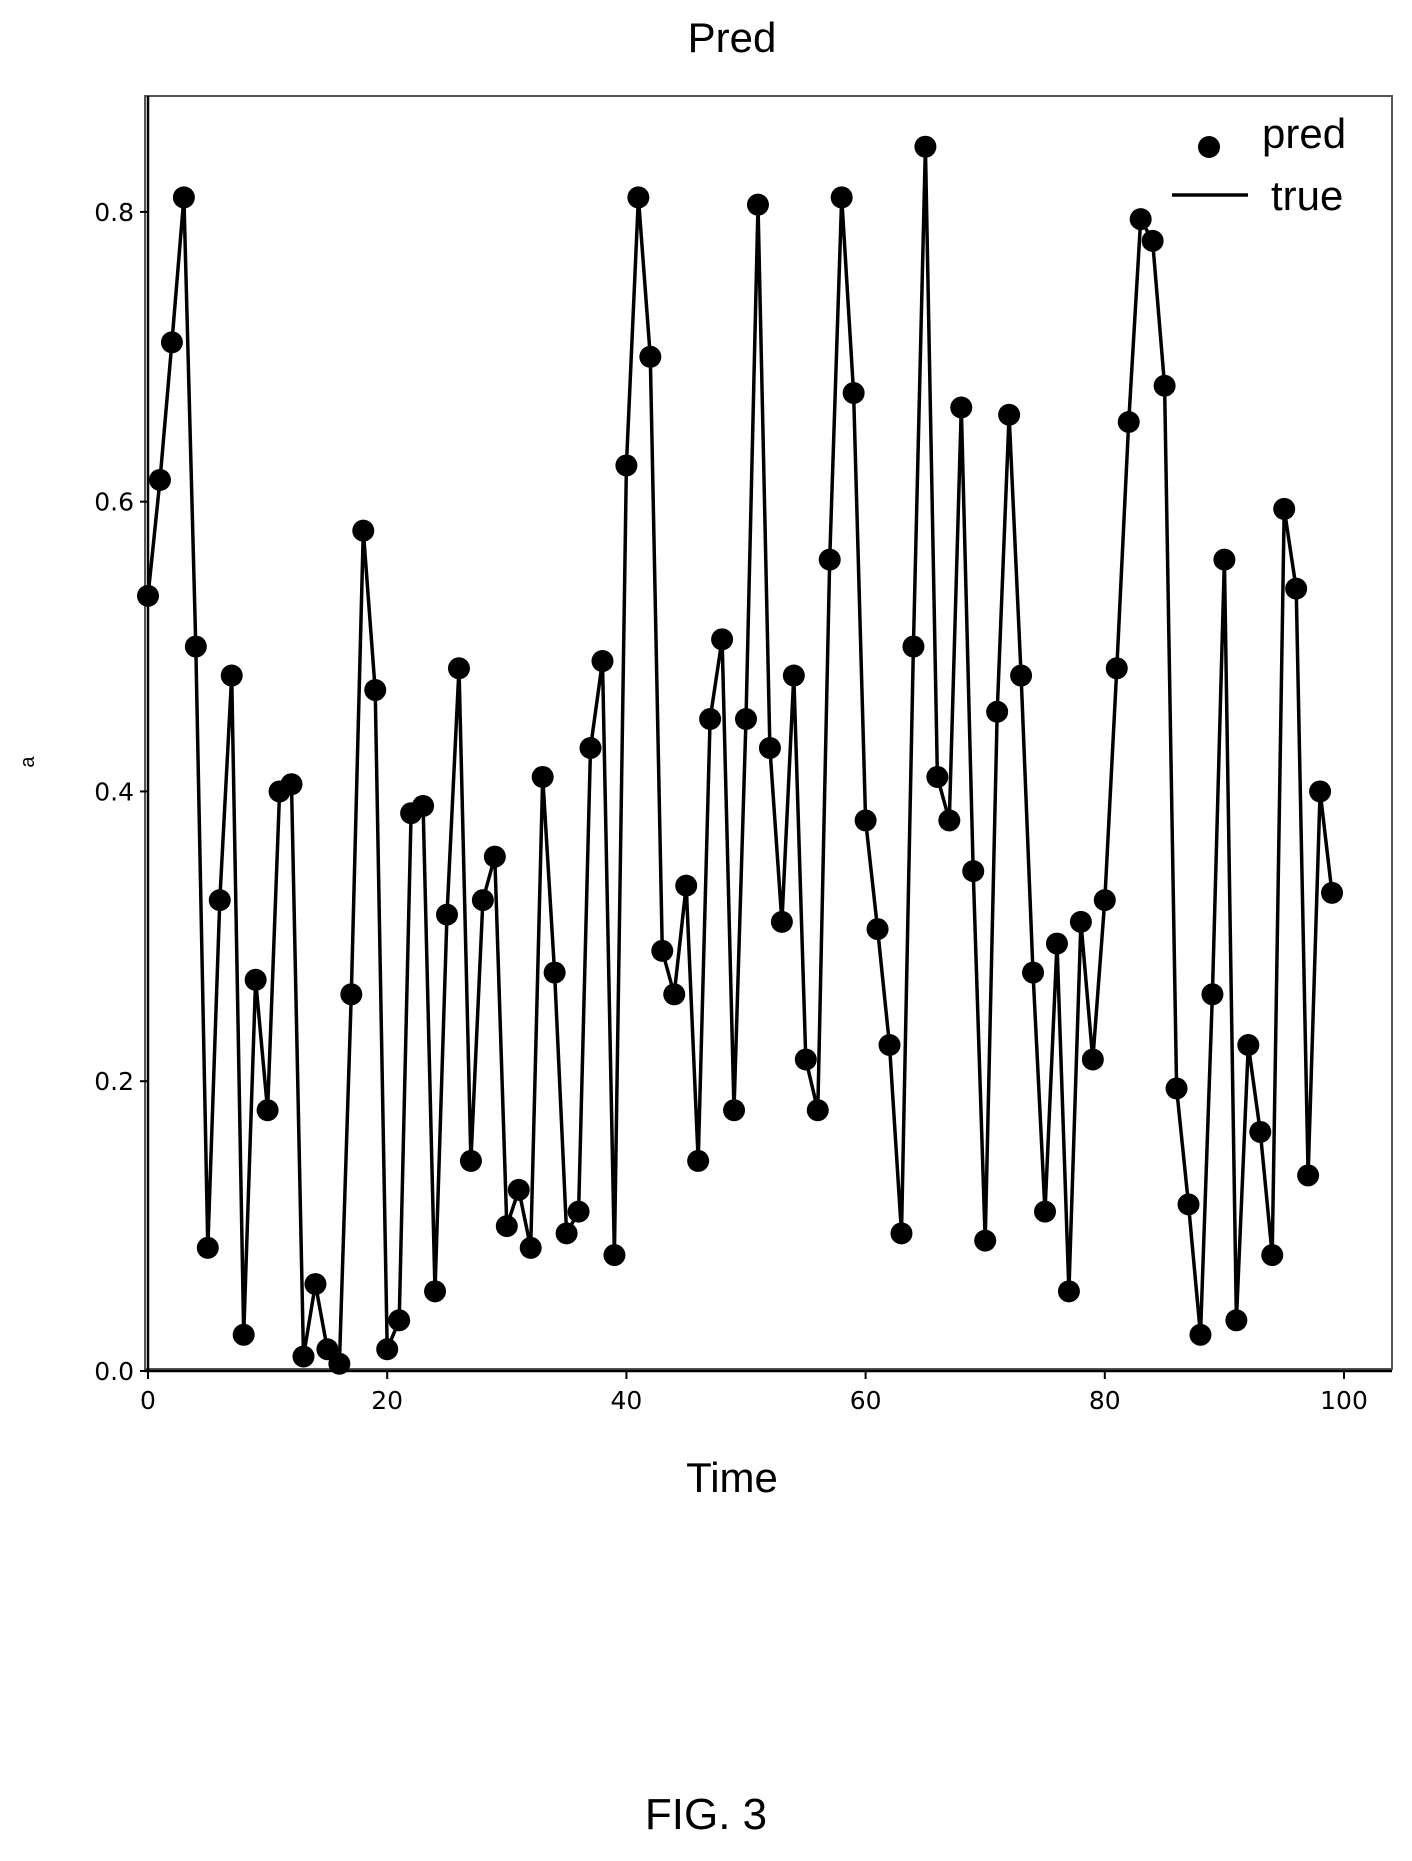  I want to click on x-tick-label: 60, so click(866, 1400).